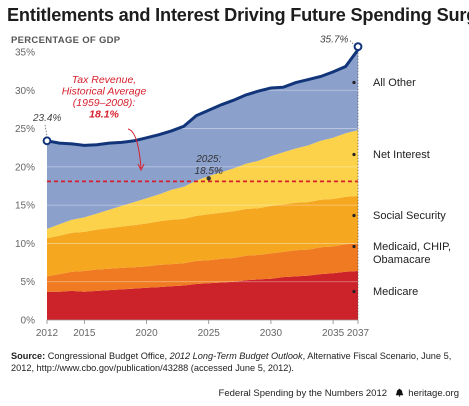 Image resolution: width=469 pixels, height=406 pixels. I want to click on x-tick-label: 2025, so click(209, 333).